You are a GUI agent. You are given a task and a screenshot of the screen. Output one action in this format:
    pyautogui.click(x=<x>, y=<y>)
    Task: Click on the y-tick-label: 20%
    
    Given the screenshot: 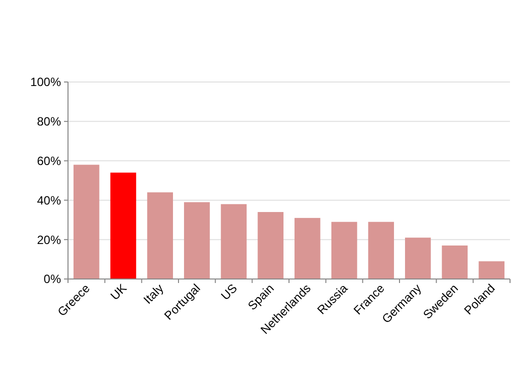 What is the action you would take?
    pyautogui.click(x=49, y=239)
    